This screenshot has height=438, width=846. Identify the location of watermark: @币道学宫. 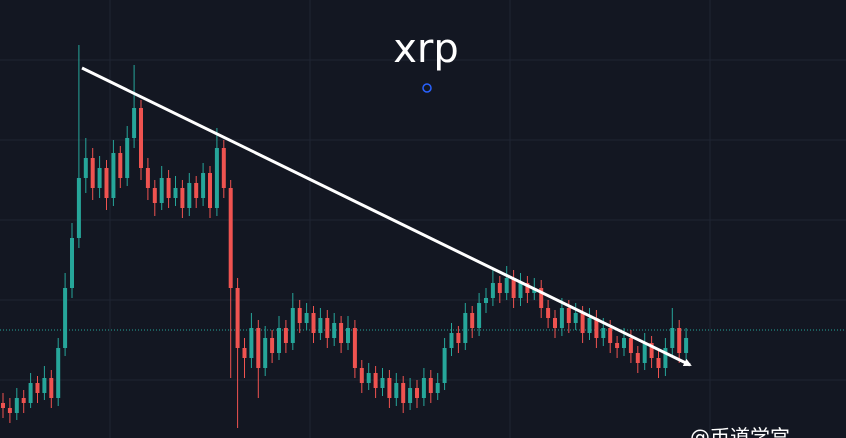
(740, 431).